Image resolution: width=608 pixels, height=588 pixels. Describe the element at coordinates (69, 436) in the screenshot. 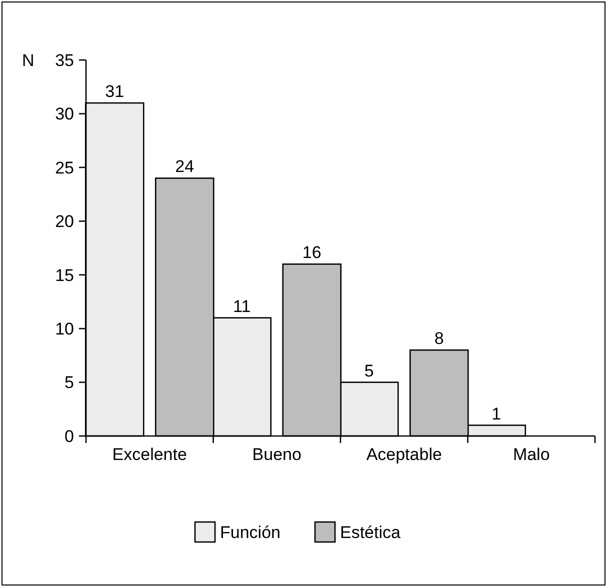

I see `y-tick-label: 0` at that location.